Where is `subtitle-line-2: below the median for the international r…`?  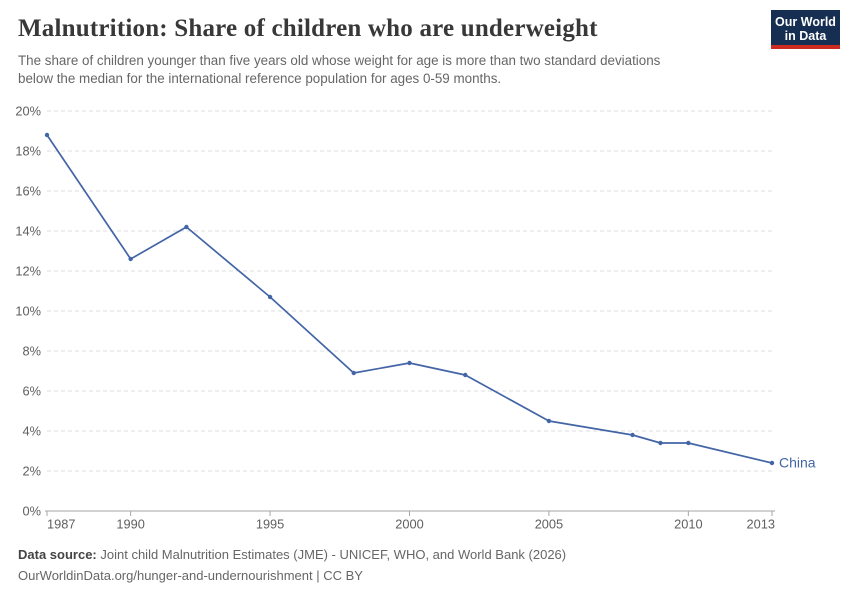 subtitle-line-2: below the median for the international r… is located at coordinates (260, 78).